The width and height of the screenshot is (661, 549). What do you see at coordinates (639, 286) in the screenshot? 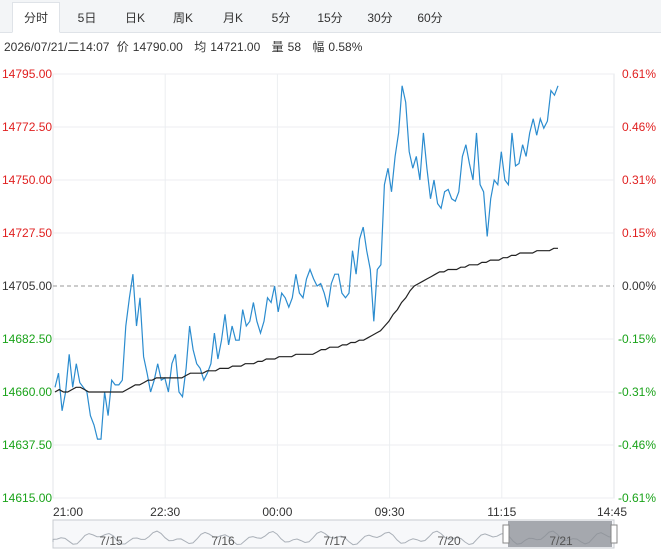
I see `y-tick-right: 0.00%` at bounding box center [639, 286].